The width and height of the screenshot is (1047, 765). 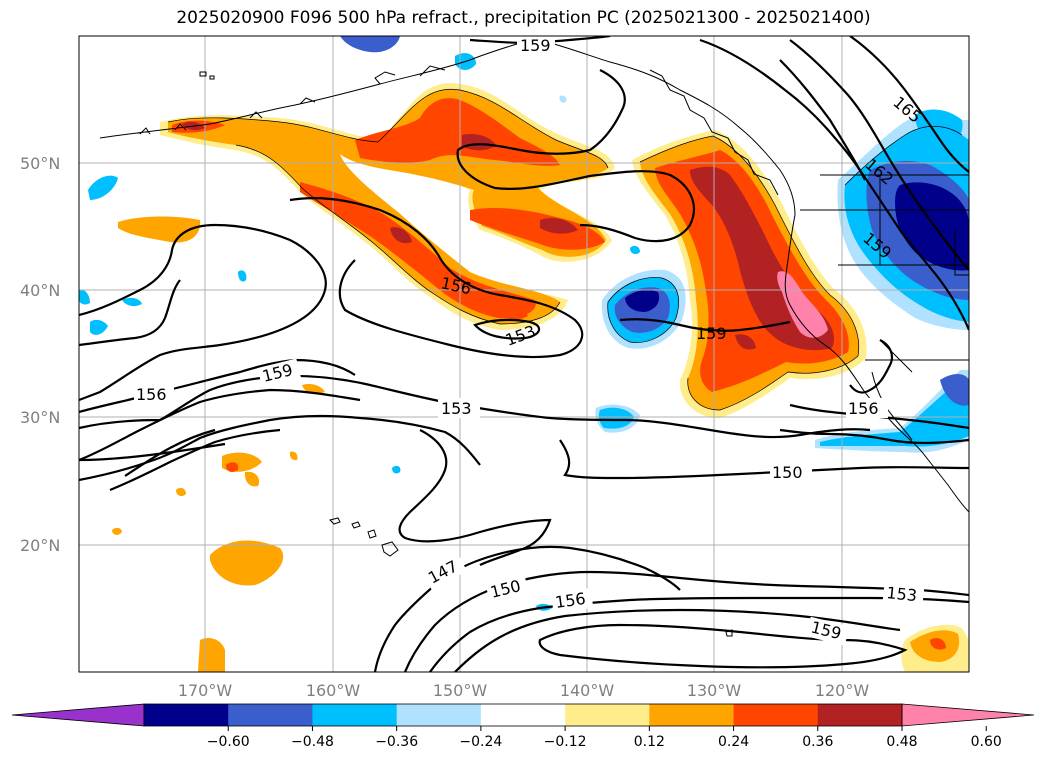 What do you see at coordinates (968, 715) in the screenshot?
I see `colorbar-extend-high` at bounding box center [968, 715].